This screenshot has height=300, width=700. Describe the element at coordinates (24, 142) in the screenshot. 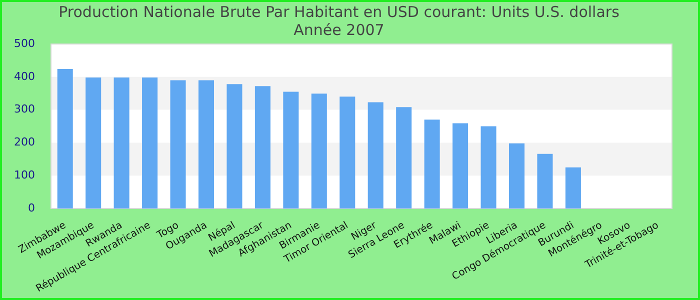

I see `y-tick-label: 200` at that location.